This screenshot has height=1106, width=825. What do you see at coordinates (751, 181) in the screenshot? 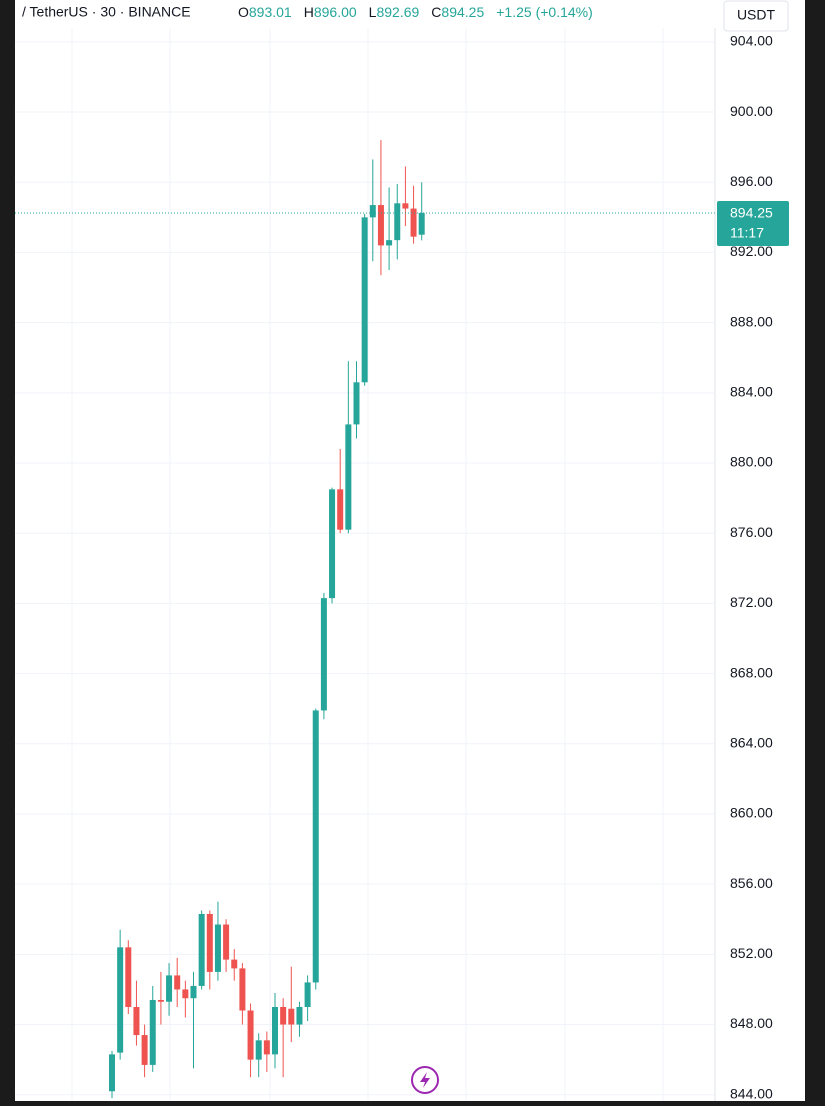
I see `y-tick-label: 896.00` at bounding box center [751, 181].